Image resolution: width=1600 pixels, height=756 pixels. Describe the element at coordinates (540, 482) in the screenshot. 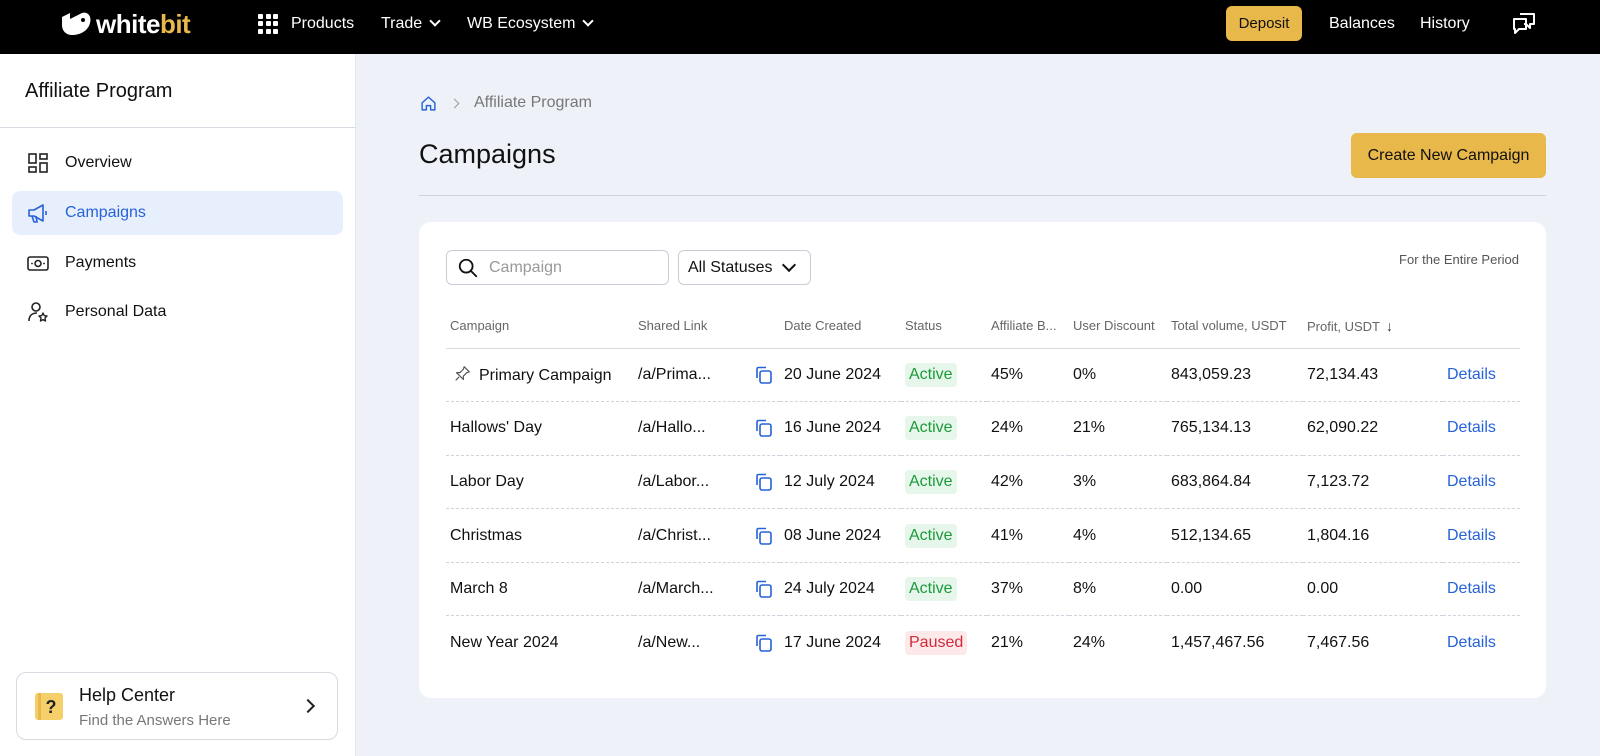

I see `cell-campaign: Labor Day` at that location.